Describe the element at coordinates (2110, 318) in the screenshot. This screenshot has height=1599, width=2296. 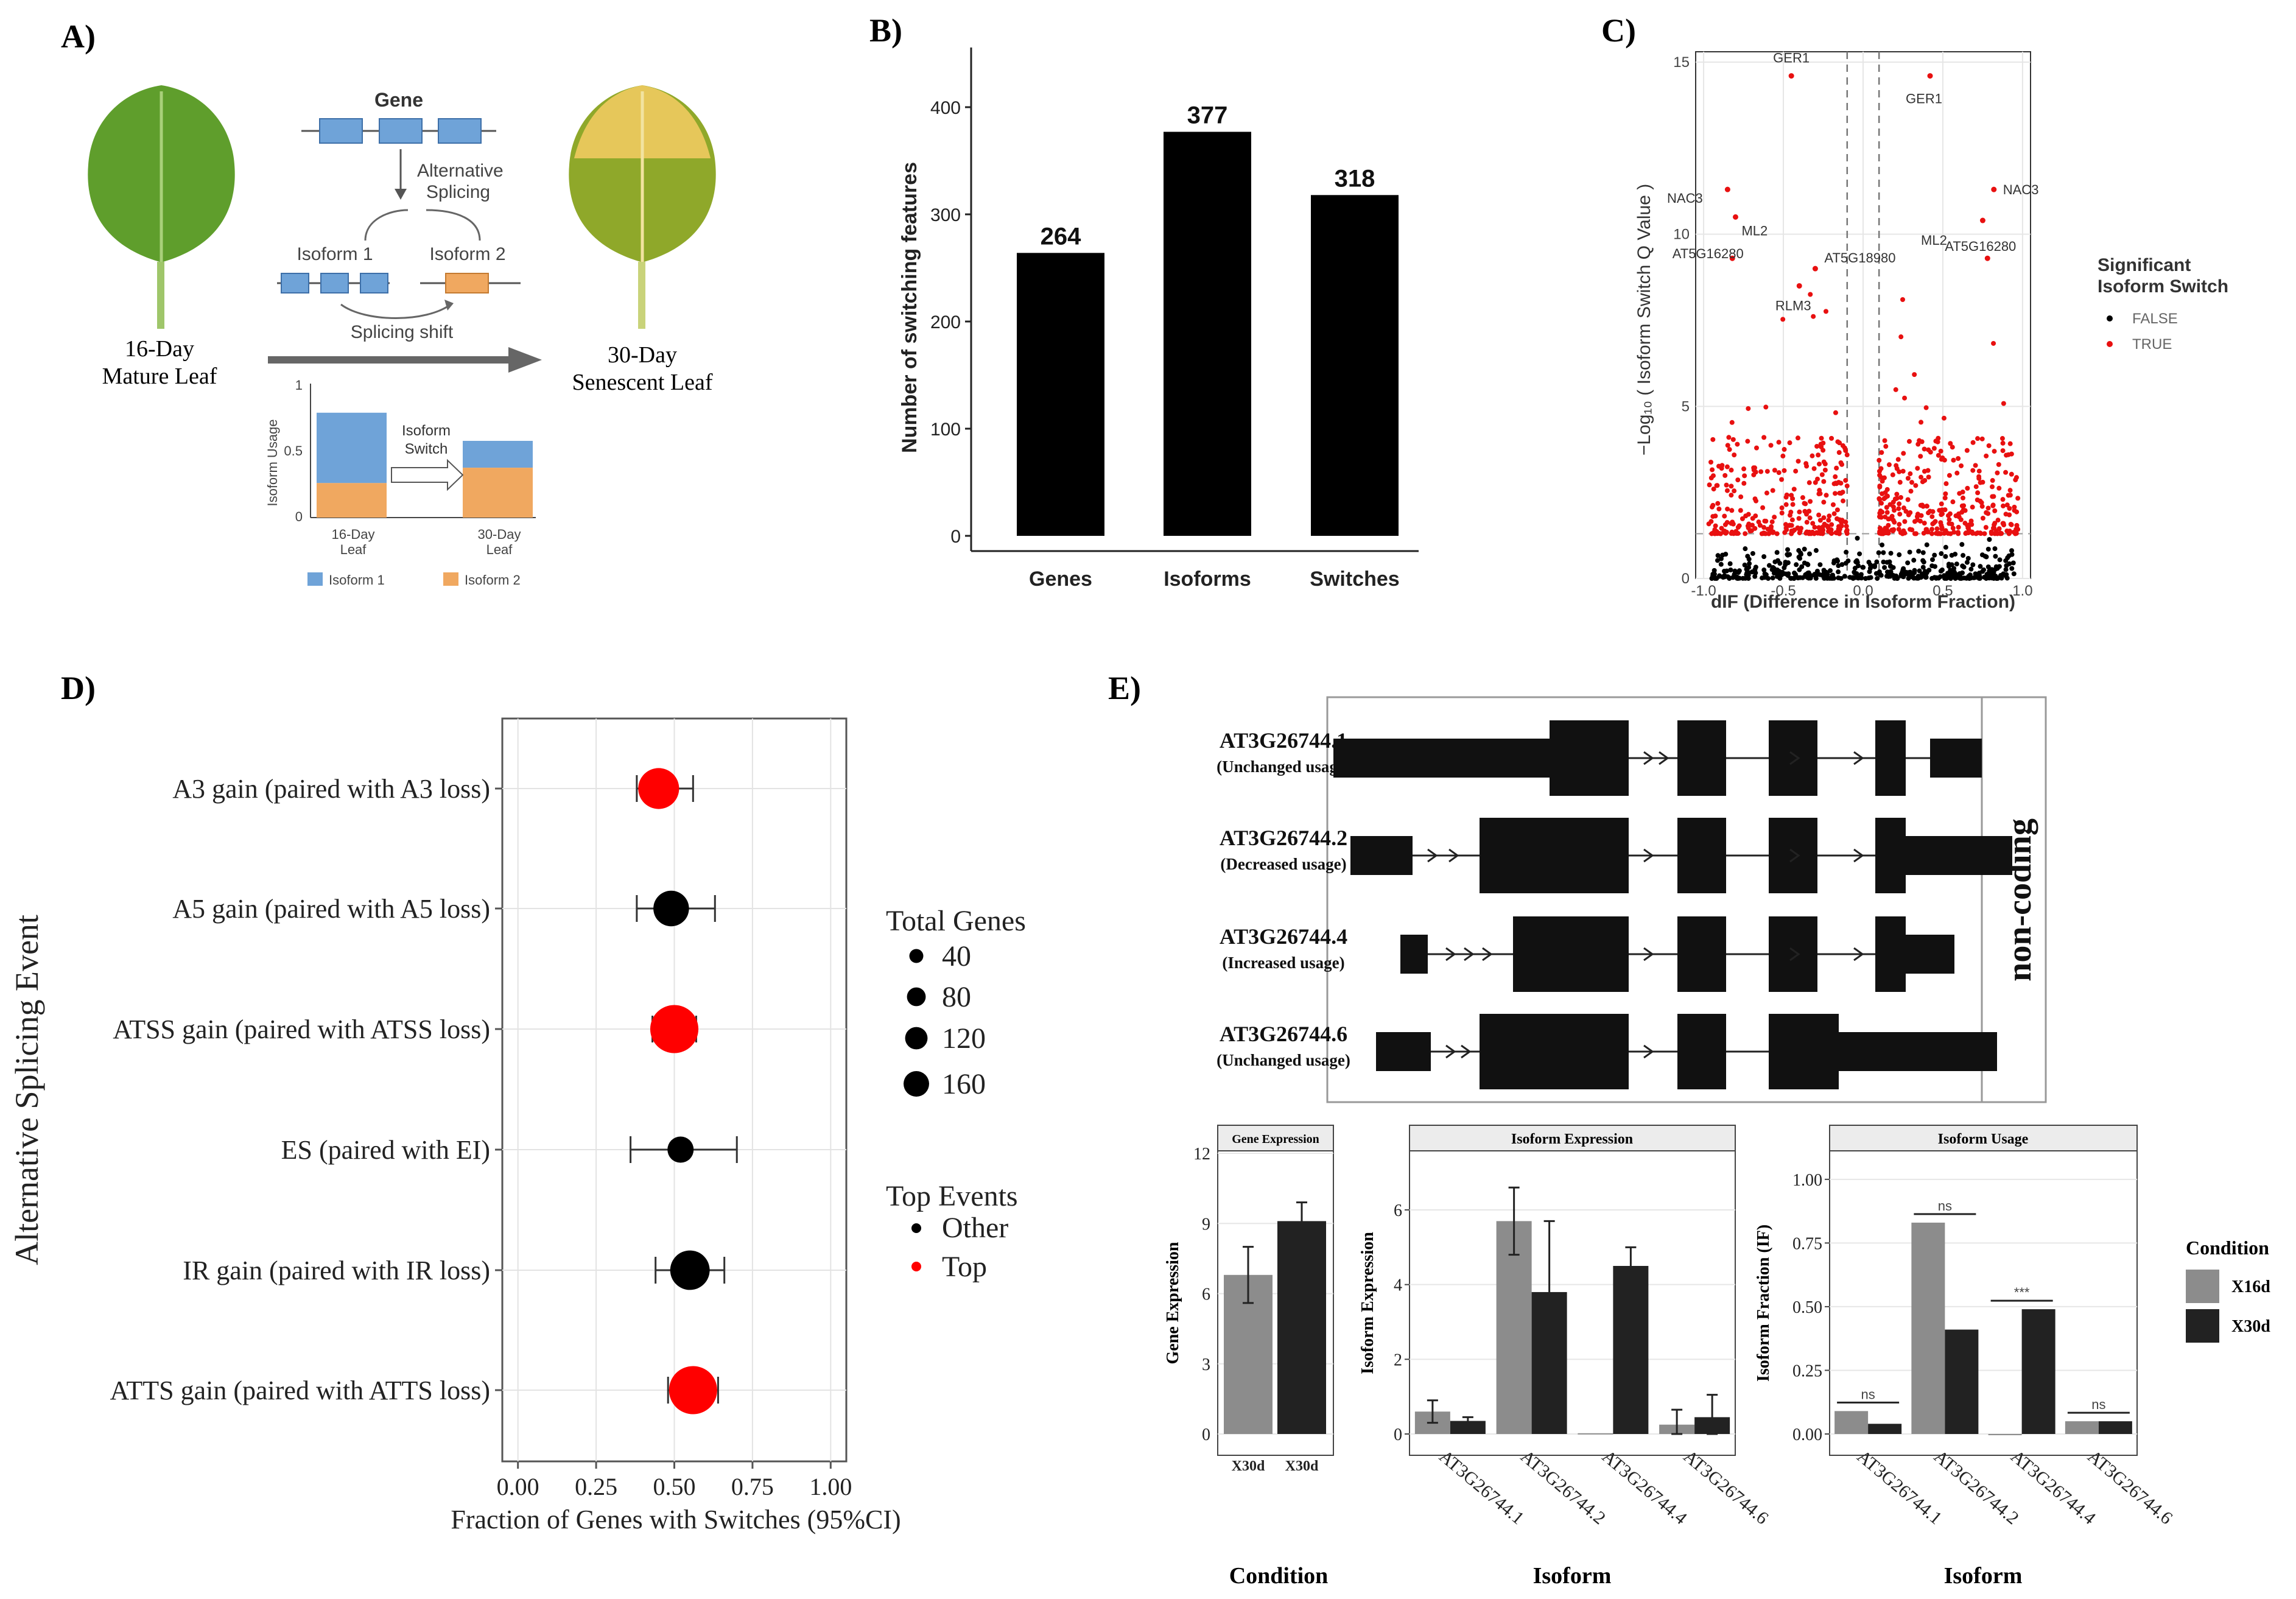
I see `legend-false-point` at that location.